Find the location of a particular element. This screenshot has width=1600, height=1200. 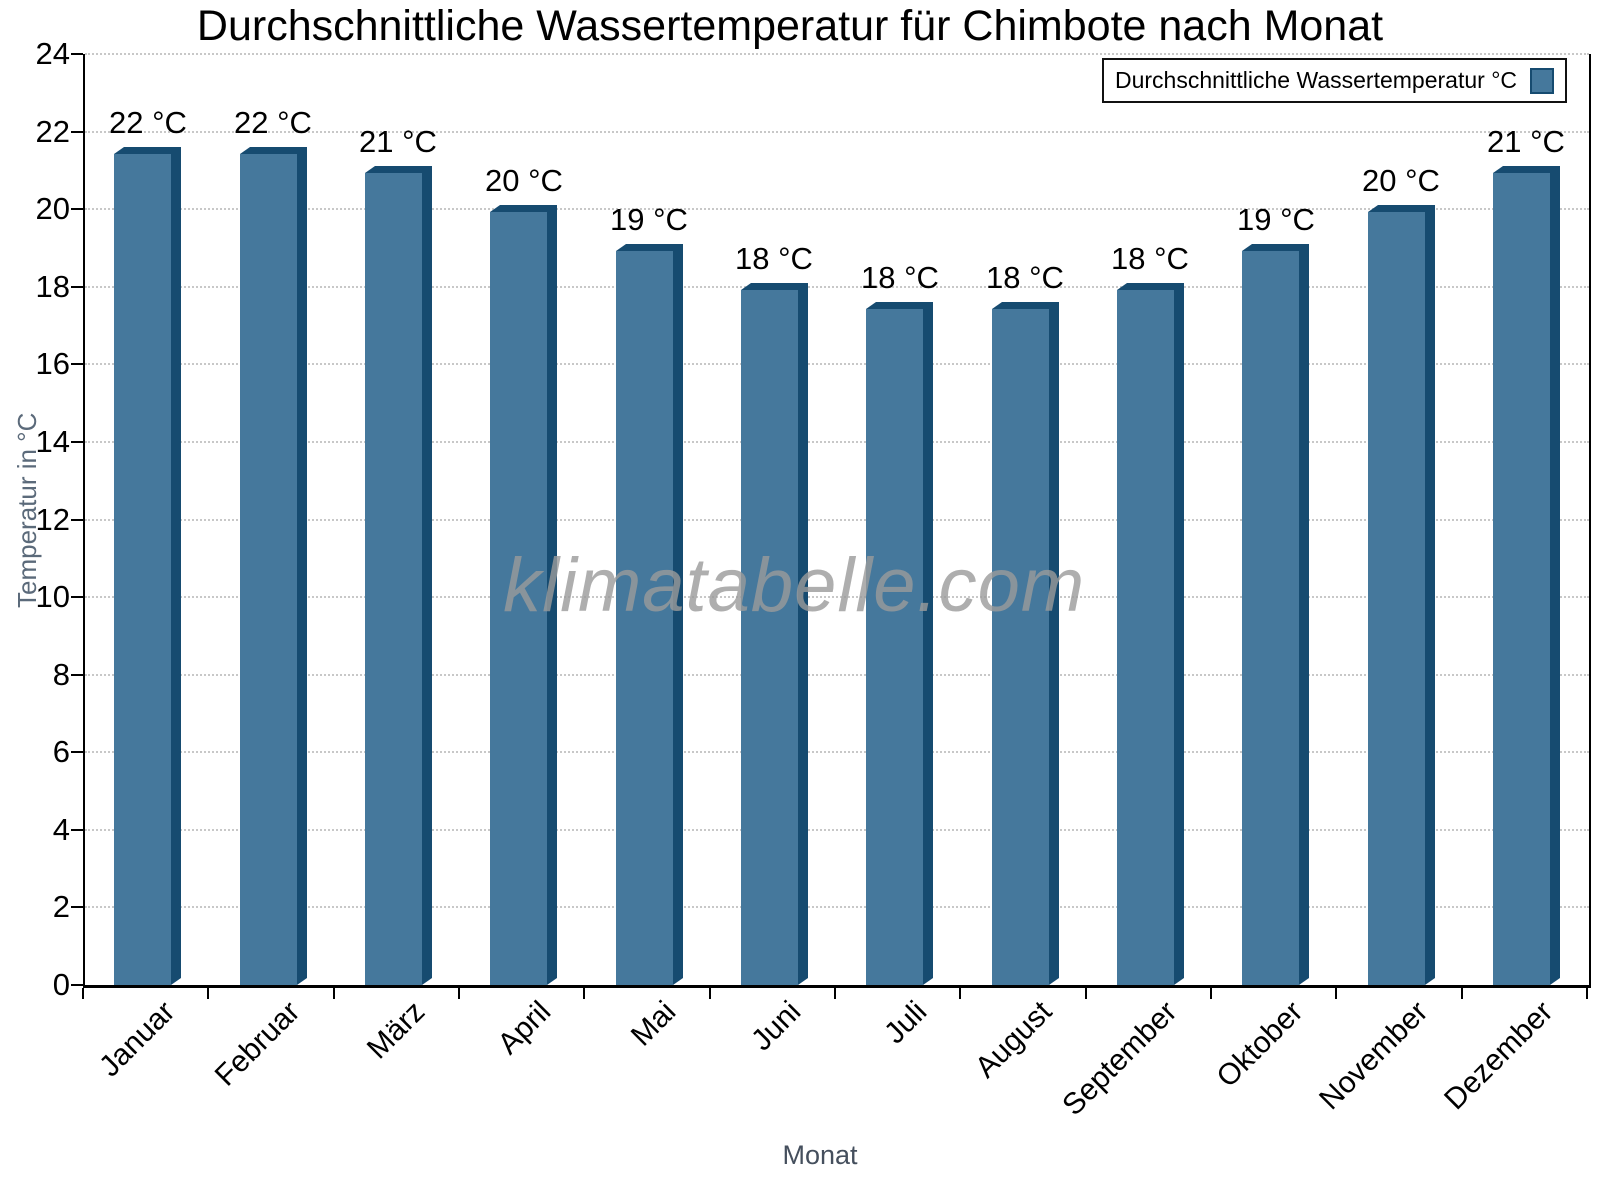

y-tick-label-24: 24 is located at coordinates (52, 53).